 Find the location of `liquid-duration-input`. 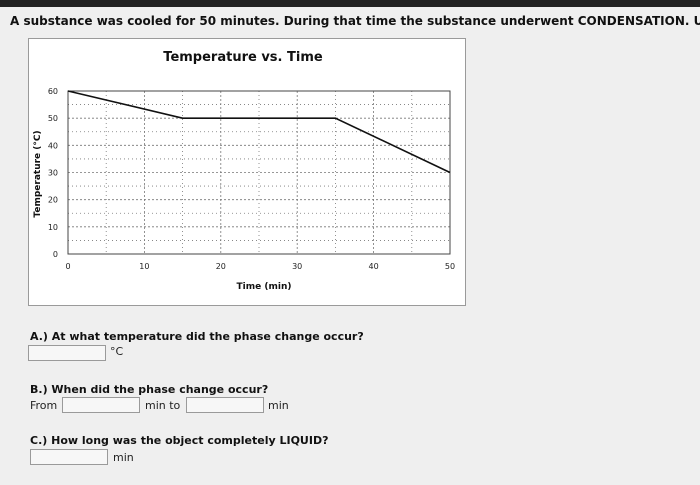

liquid-duration-input is located at coordinates (69, 457).